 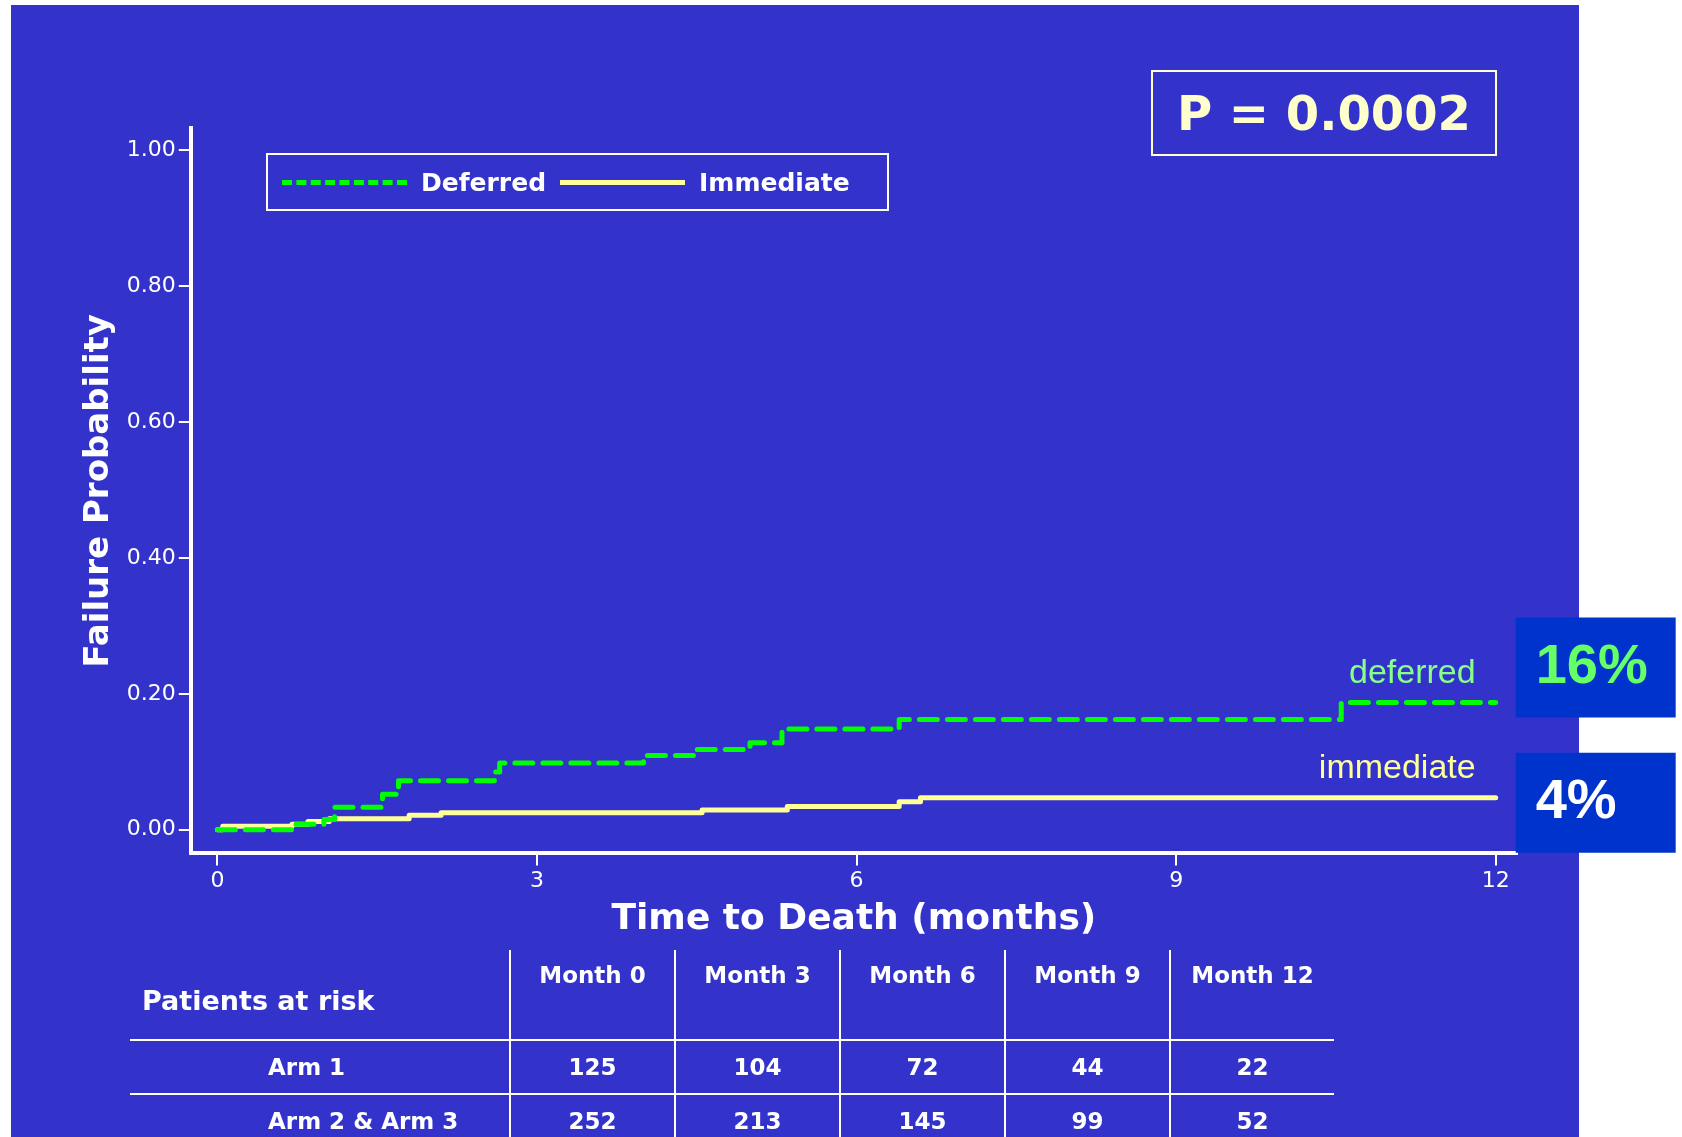 What do you see at coordinates (1087, 995) in the screenshot?
I see `text: Month 9` at bounding box center [1087, 995].